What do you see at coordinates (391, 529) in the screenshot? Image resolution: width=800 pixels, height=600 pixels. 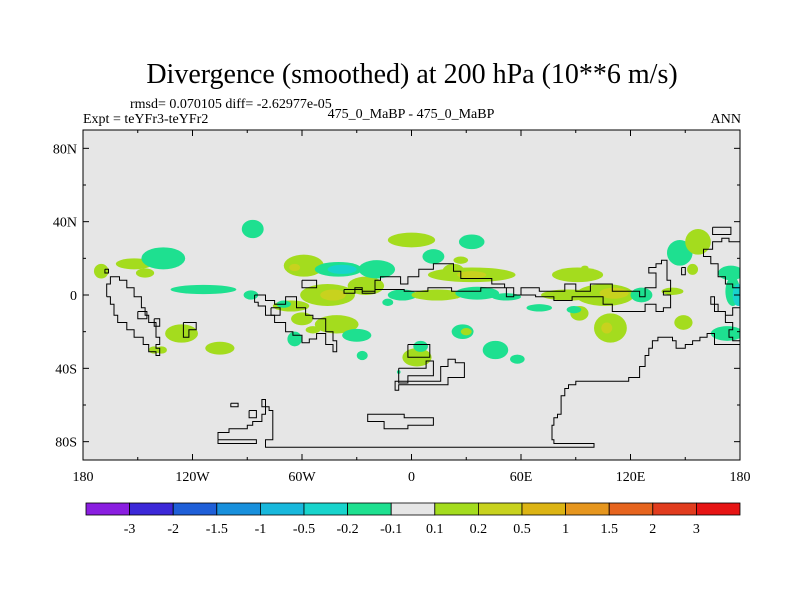 I see `colorbar-label: -0.1` at bounding box center [391, 529].